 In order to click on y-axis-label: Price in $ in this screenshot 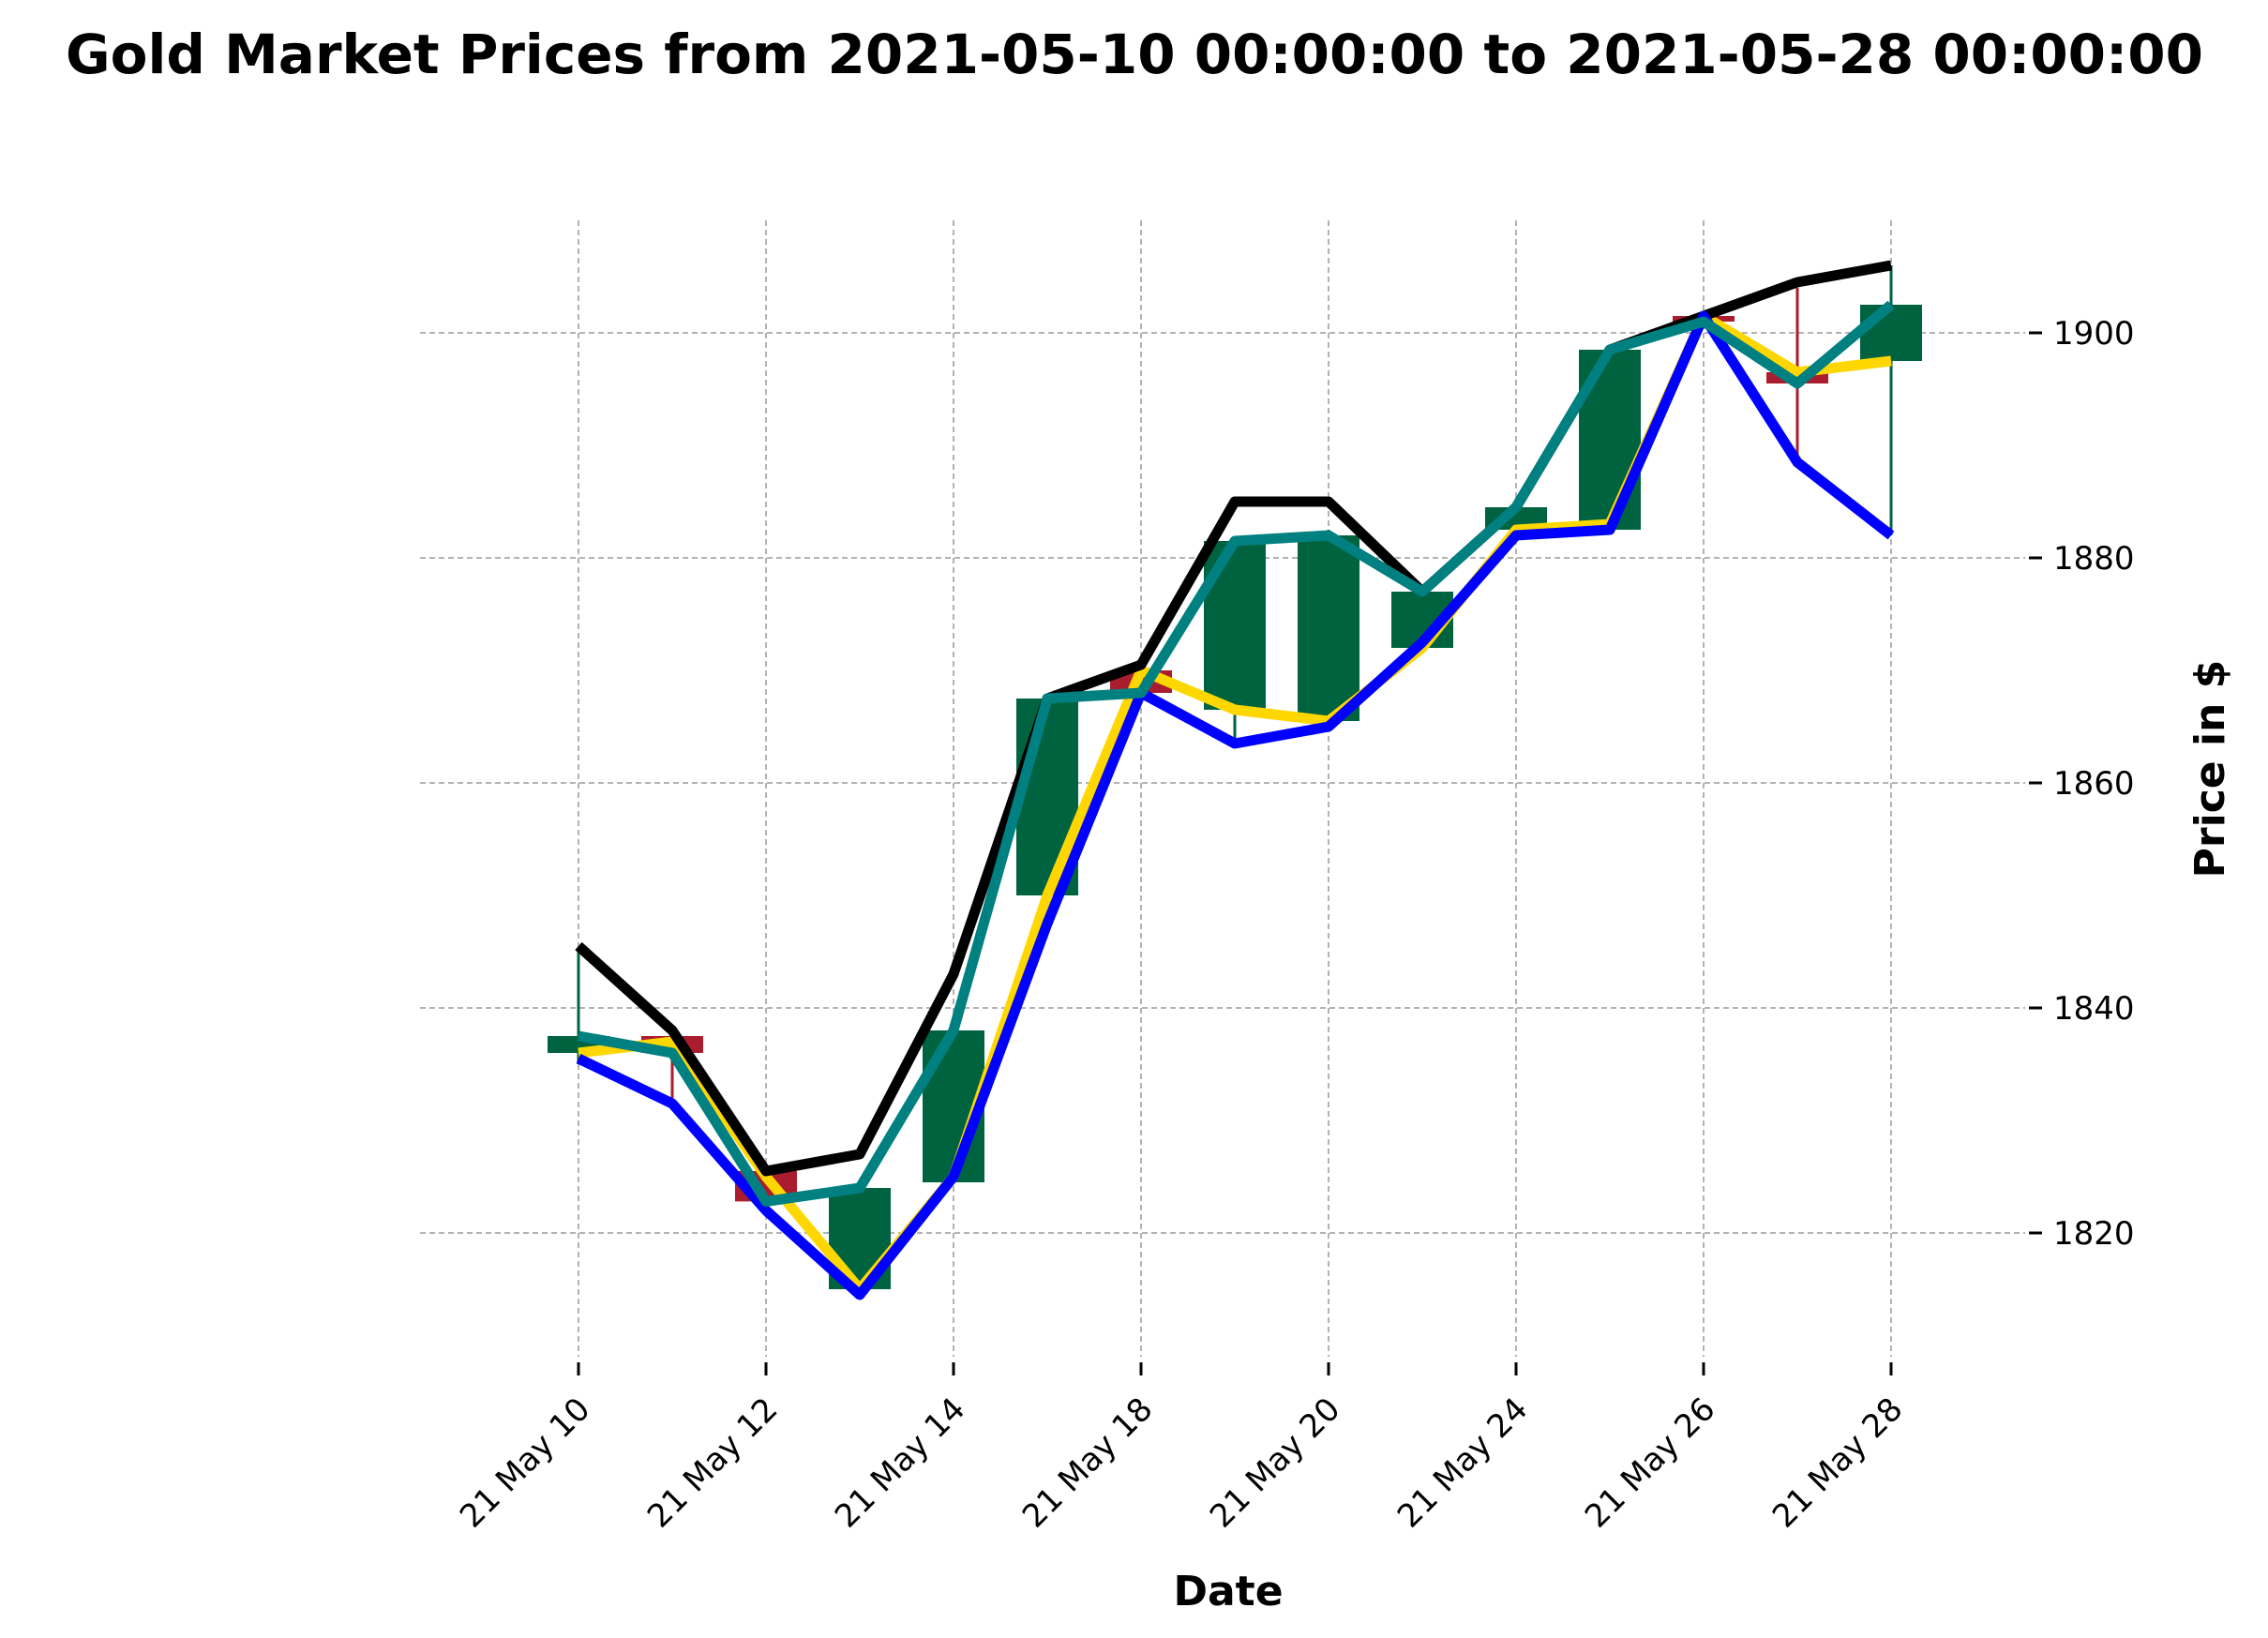, I will do `click(2210, 769)`.